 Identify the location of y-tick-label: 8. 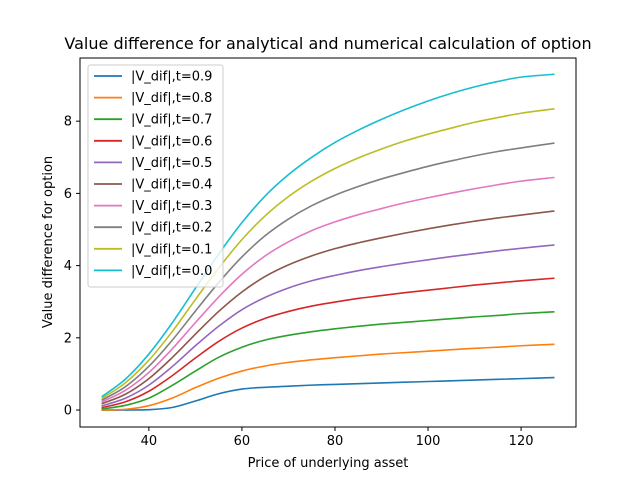
(68, 122).